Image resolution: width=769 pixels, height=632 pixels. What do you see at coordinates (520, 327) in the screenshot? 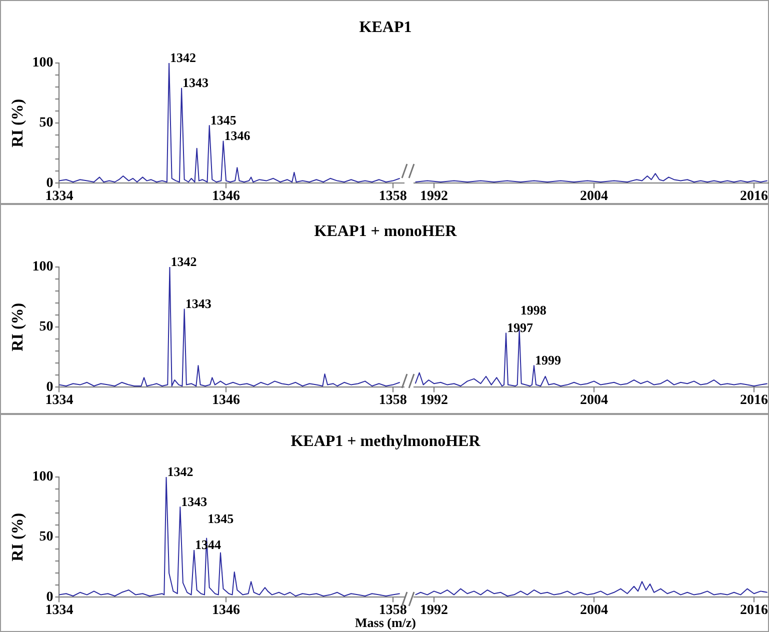
I see `annotation: 1997` at bounding box center [520, 327].